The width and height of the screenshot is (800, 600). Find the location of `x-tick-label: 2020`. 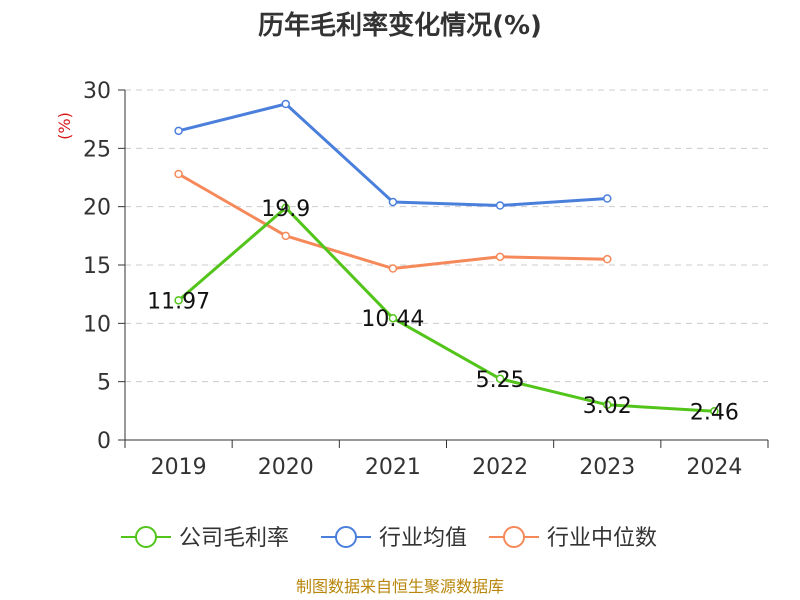

x-tick-label: 2020 is located at coordinates (286, 467).